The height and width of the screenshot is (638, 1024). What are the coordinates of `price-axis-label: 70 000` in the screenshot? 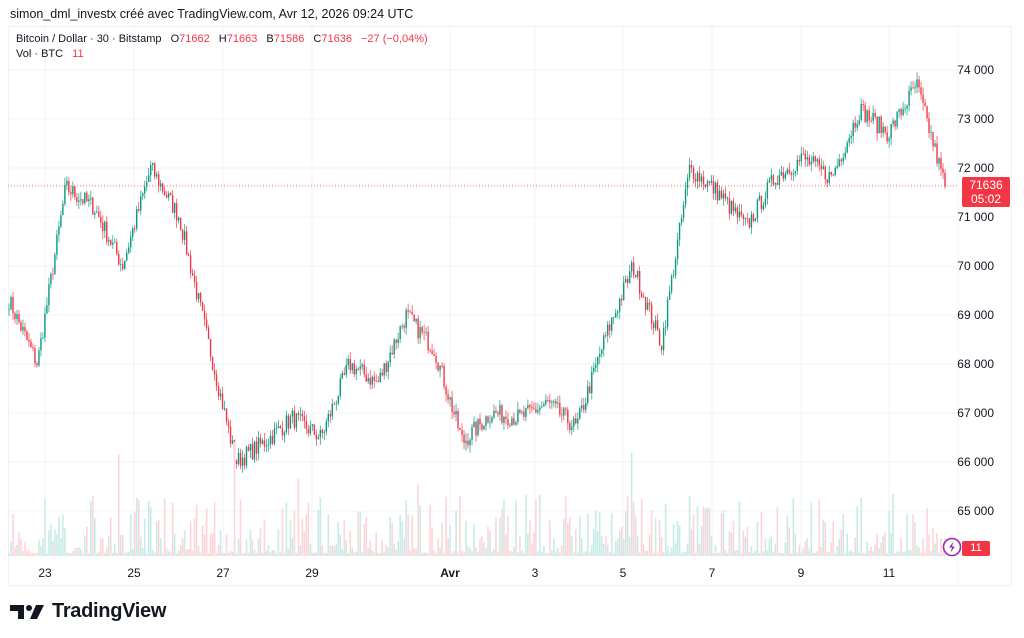 It's located at (975, 266).